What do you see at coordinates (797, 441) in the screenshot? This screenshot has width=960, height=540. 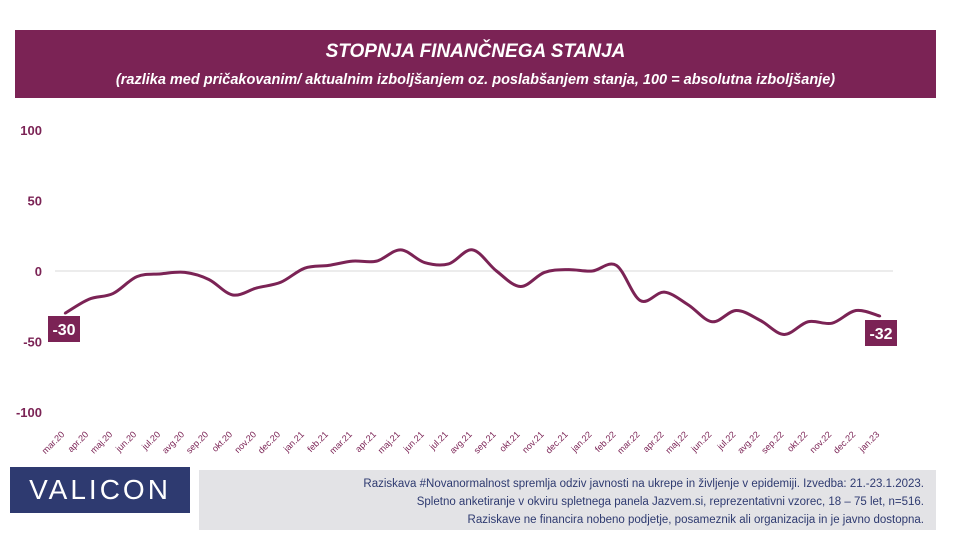 I see `x-tick-label: okt.22` at bounding box center [797, 441].